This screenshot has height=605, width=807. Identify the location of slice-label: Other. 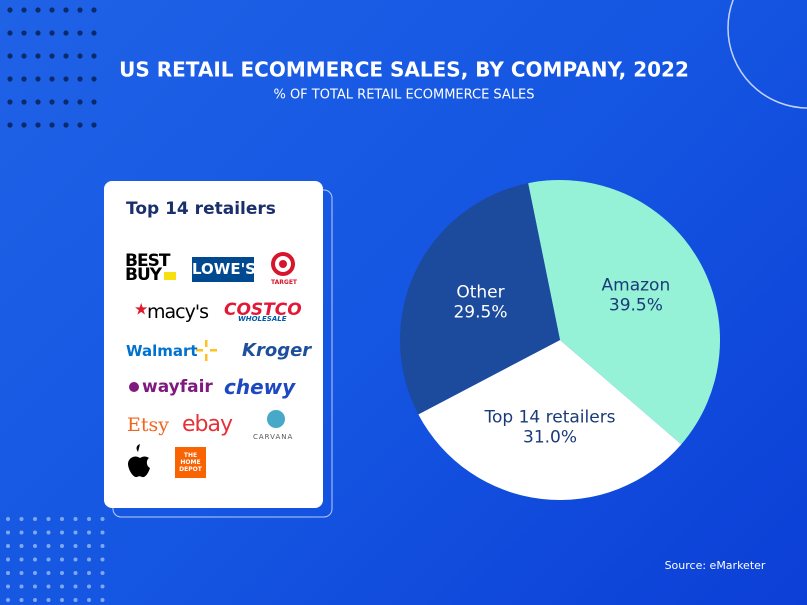
(480, 292).